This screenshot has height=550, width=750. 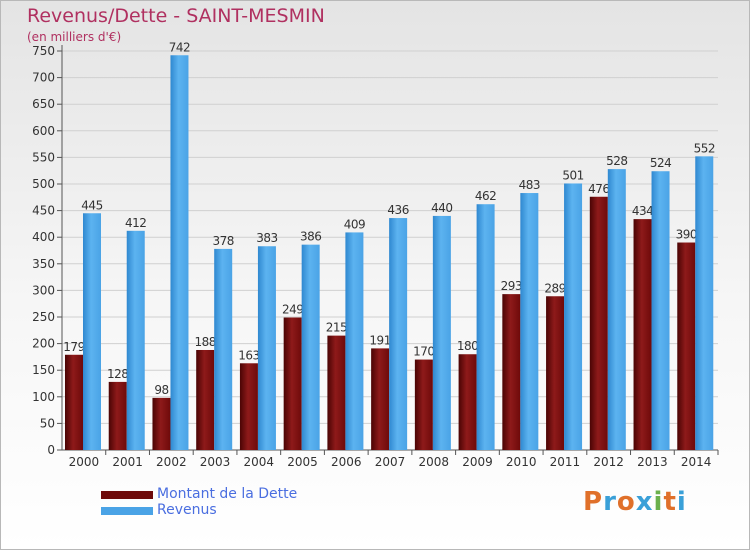 I want to click on x-tick-label: 2001, so click(x=127, y=462).